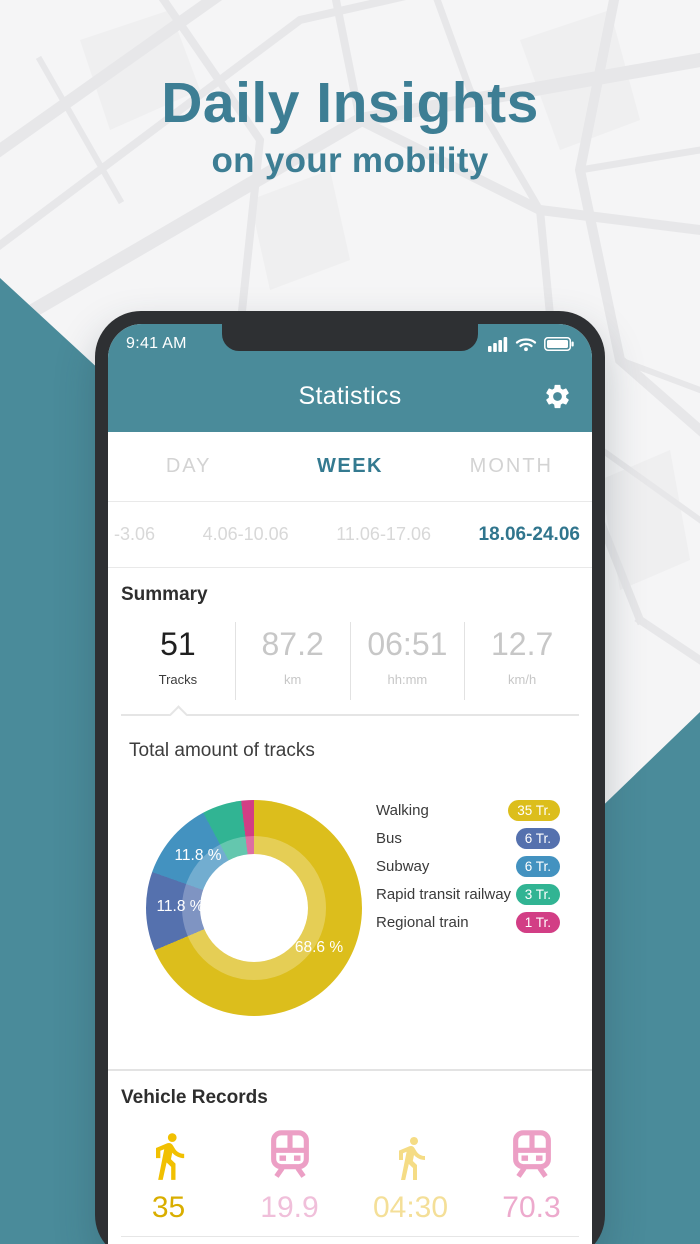 The width and height of the screenshot is (700, 1244). What do you see at coordinates (403, 866) in the screenshot?
I see `legend-label: Subway` at bounding box center [403, 866].